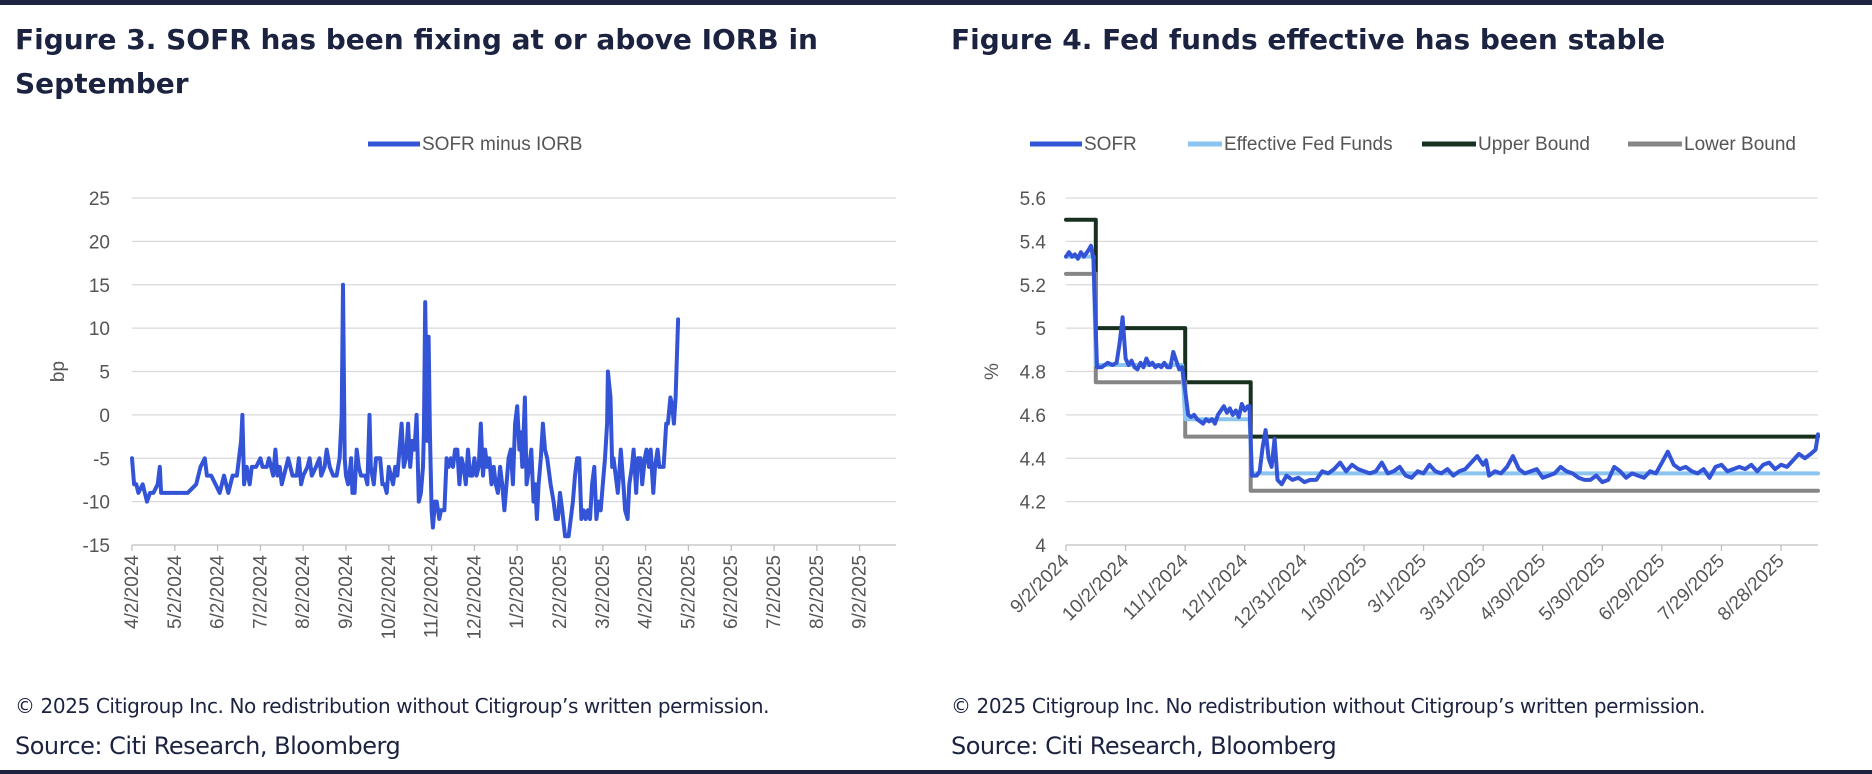 This screenshot has height=774, width=1872. Describe the element at coordinates (1033, 286) in the screenshot. I see `y-tick-label: 5.2` at that location.